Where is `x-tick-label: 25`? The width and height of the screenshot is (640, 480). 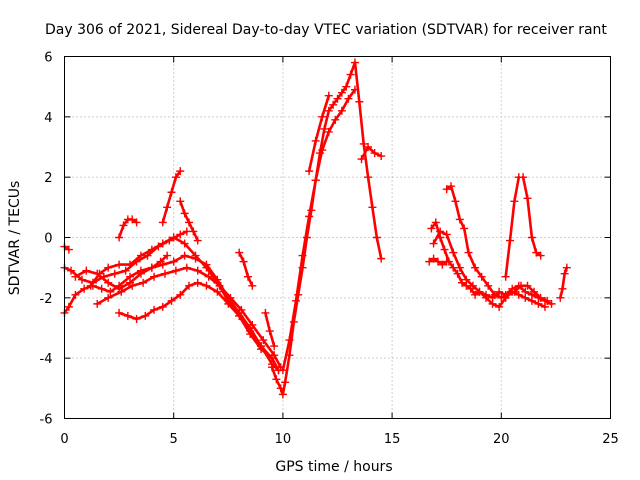 x-tick-label: 25 is located at coordinates (610, 439).